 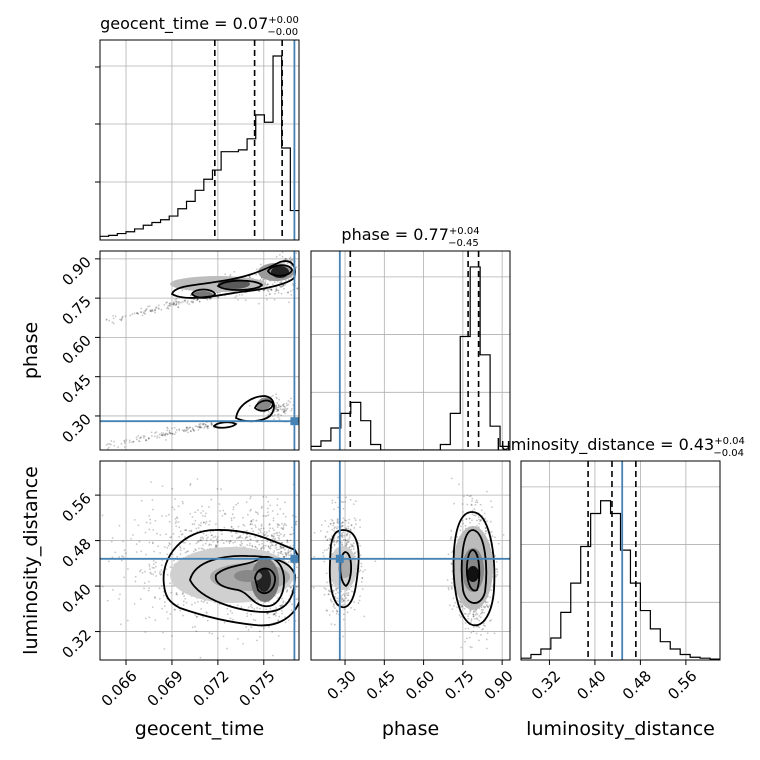 What do you see at coordinates (76, 389) in the screenshot?
I see `y-tick-label: 0.45` at bounding box center [76, 389].